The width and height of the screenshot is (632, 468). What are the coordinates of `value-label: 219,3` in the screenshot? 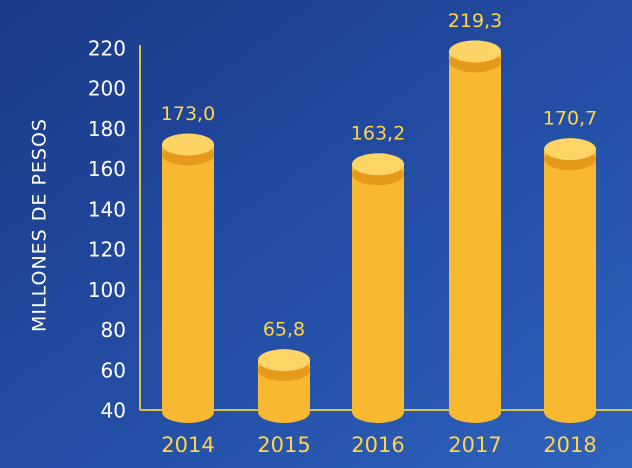 It's located at (475, 21).